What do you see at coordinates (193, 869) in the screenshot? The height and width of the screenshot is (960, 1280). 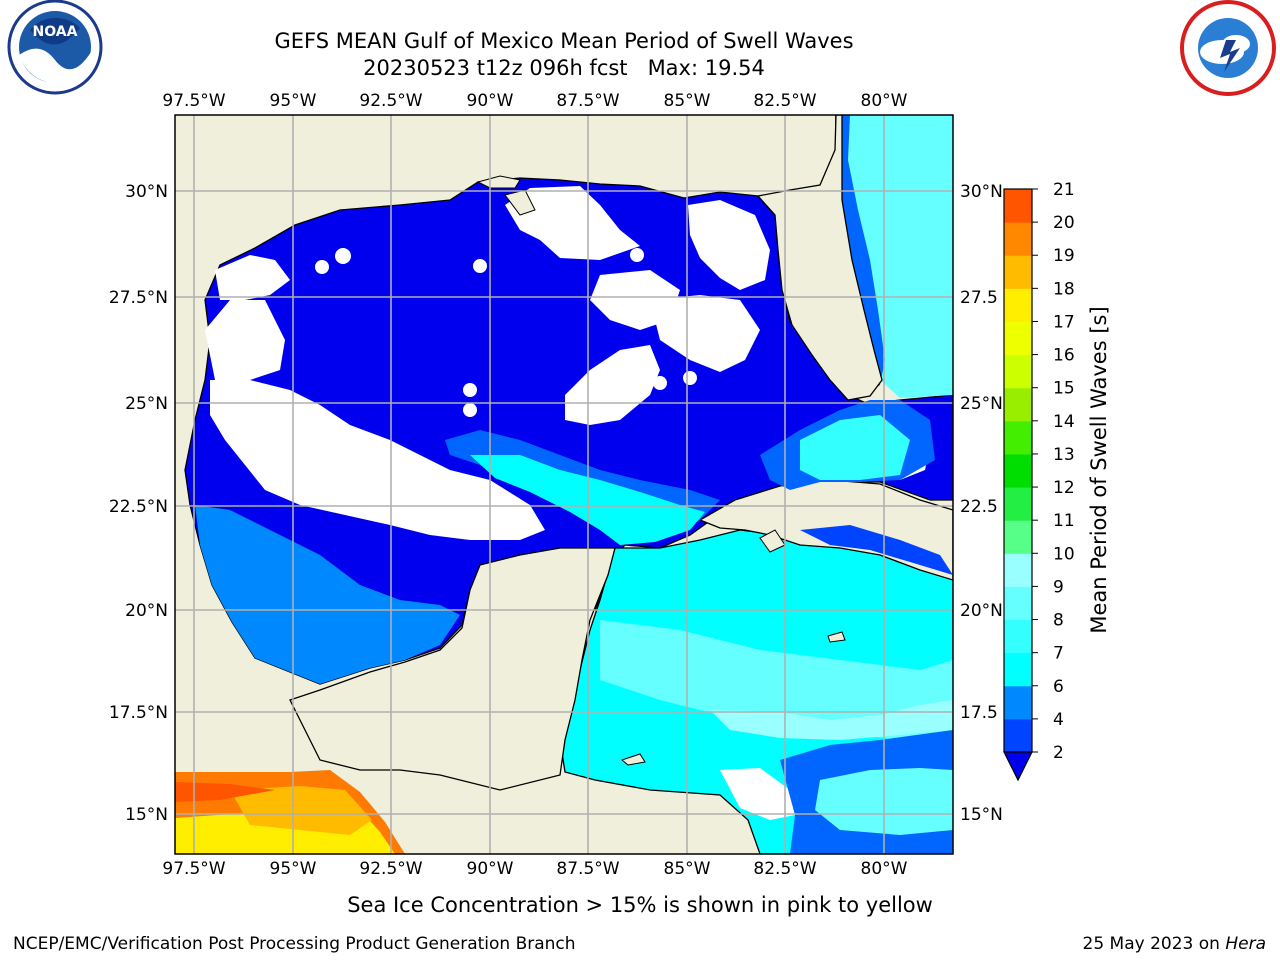 I see `lon-label-bottom: 97.5°W` at bounding box center [193, 869].